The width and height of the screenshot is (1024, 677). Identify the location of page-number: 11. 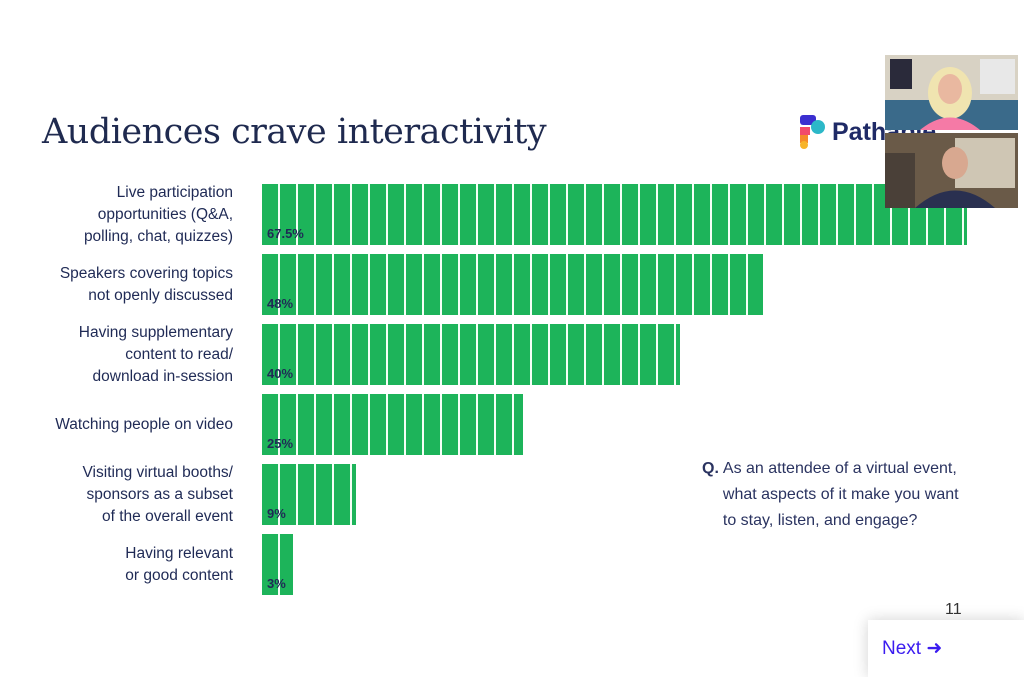
(953, 609).